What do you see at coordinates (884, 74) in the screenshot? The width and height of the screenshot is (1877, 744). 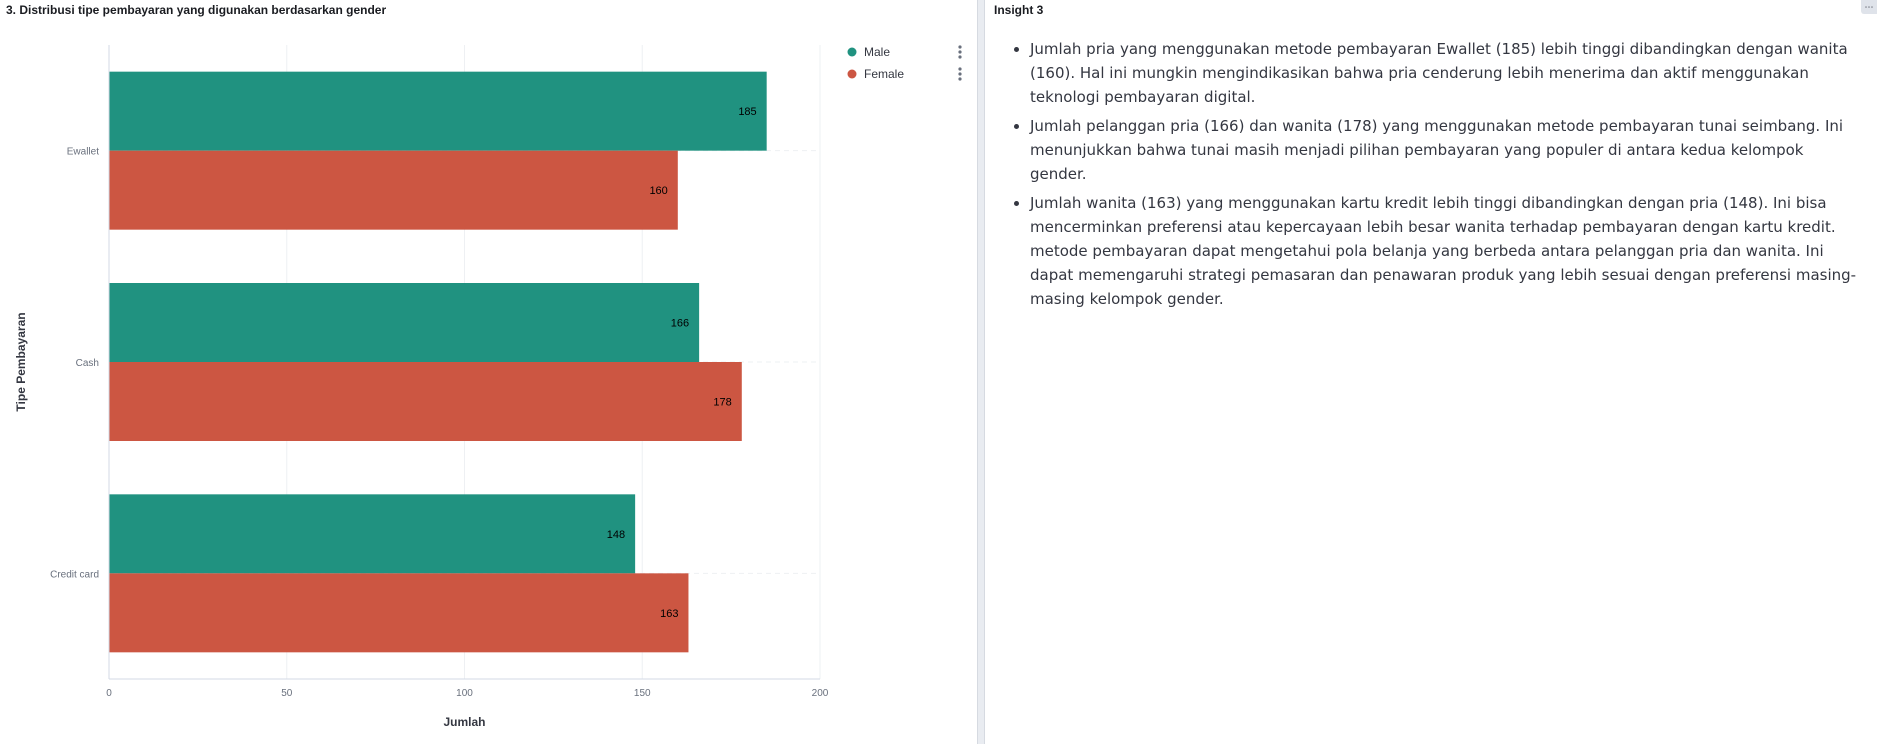 I see `legend-label-female: Female` at bounding box center [884, 74].